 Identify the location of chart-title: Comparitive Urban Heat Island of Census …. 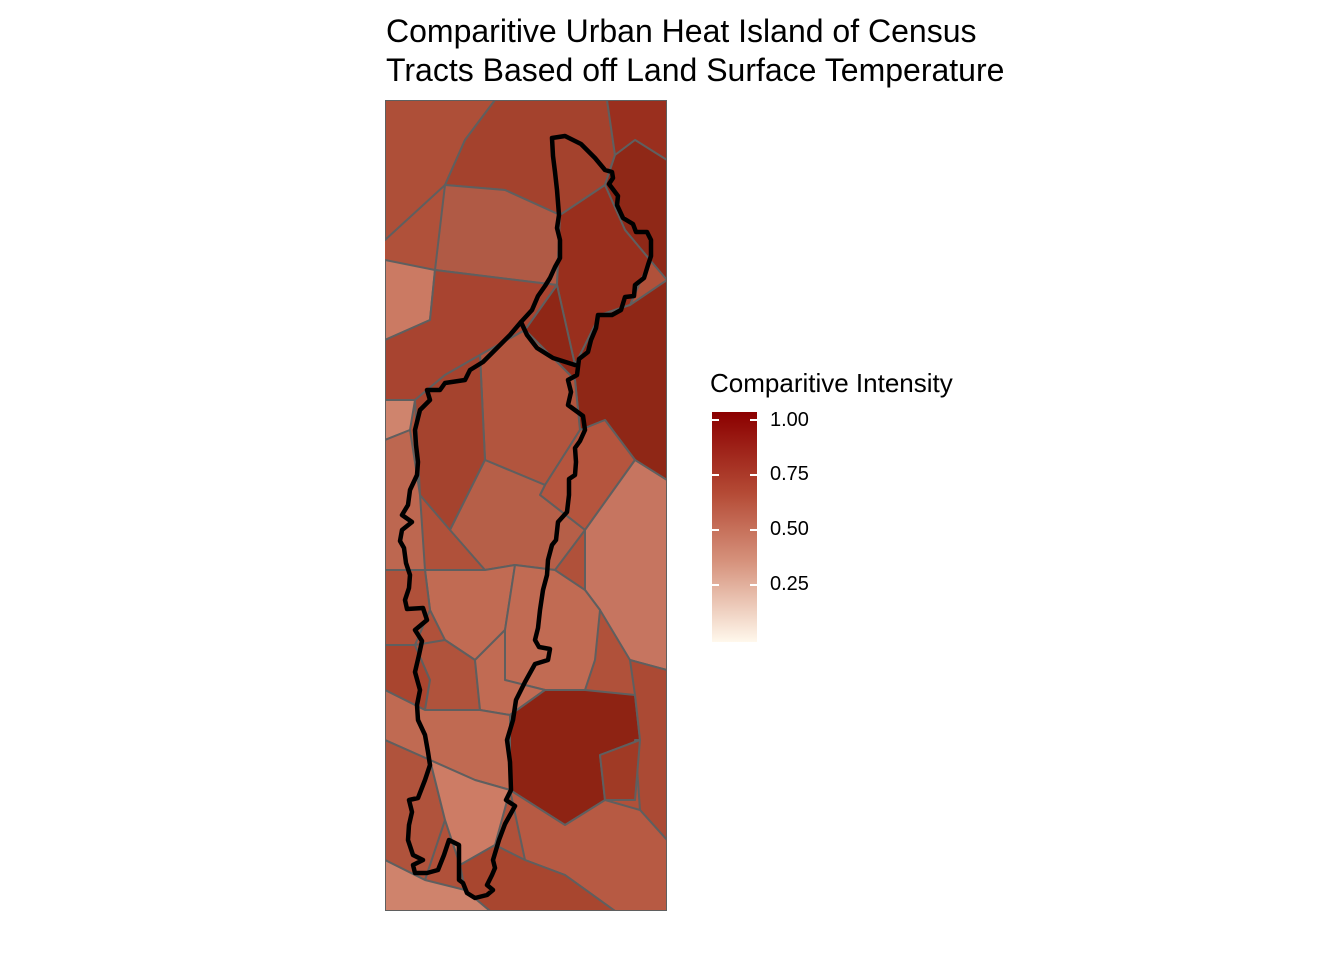
(695, 51).